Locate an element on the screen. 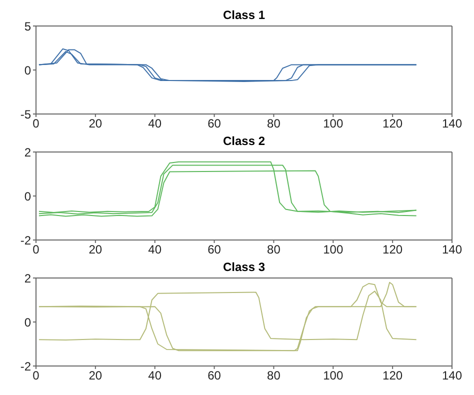 The image size is (474, 395). chart-title: Class 2 is located at coordinates (244, 141).